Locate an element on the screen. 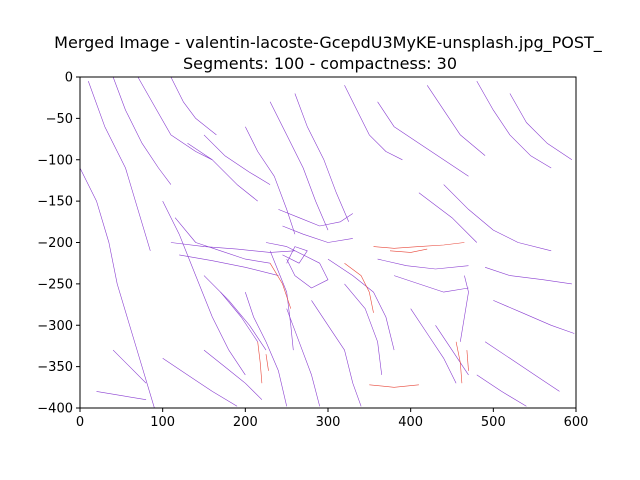  chart-title-line-2: Segments: 100 - compactness: 30 is located at coordinates (320, 63).